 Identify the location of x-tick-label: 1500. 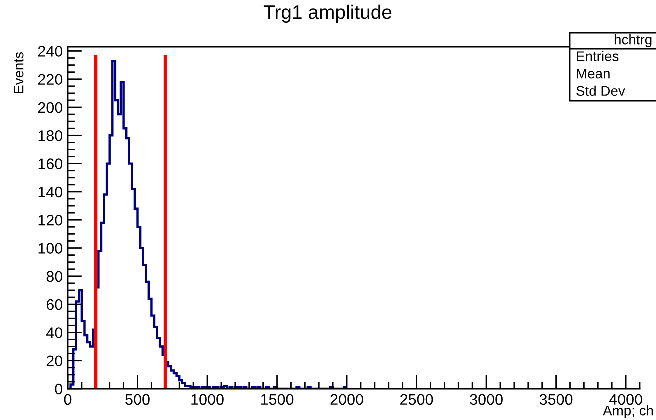
(277, 400).